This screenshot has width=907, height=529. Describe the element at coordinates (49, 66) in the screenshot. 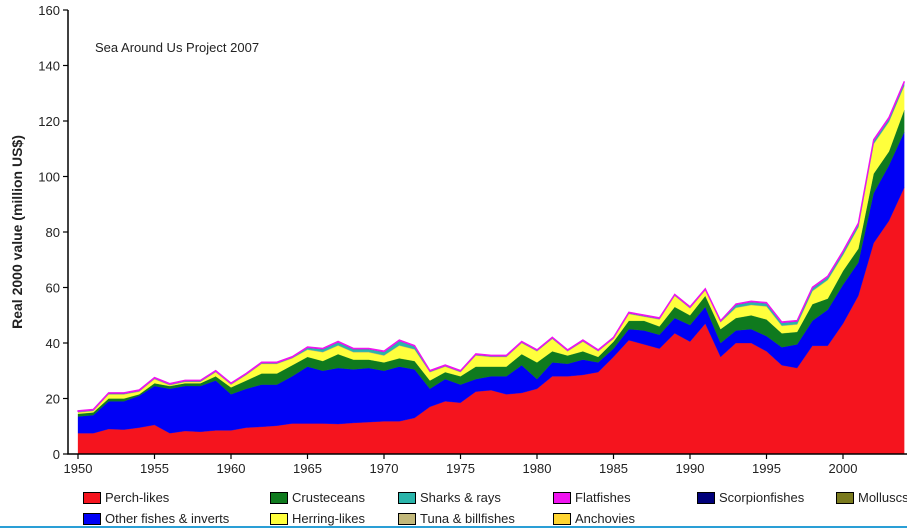

I see `y-tick-label: 140` at that location.